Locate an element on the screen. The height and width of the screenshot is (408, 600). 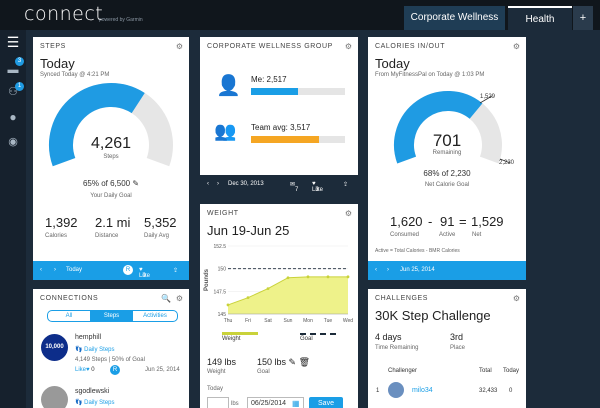
steps-like-button: Like ♥ 0 is located at coordinates (145, 273).